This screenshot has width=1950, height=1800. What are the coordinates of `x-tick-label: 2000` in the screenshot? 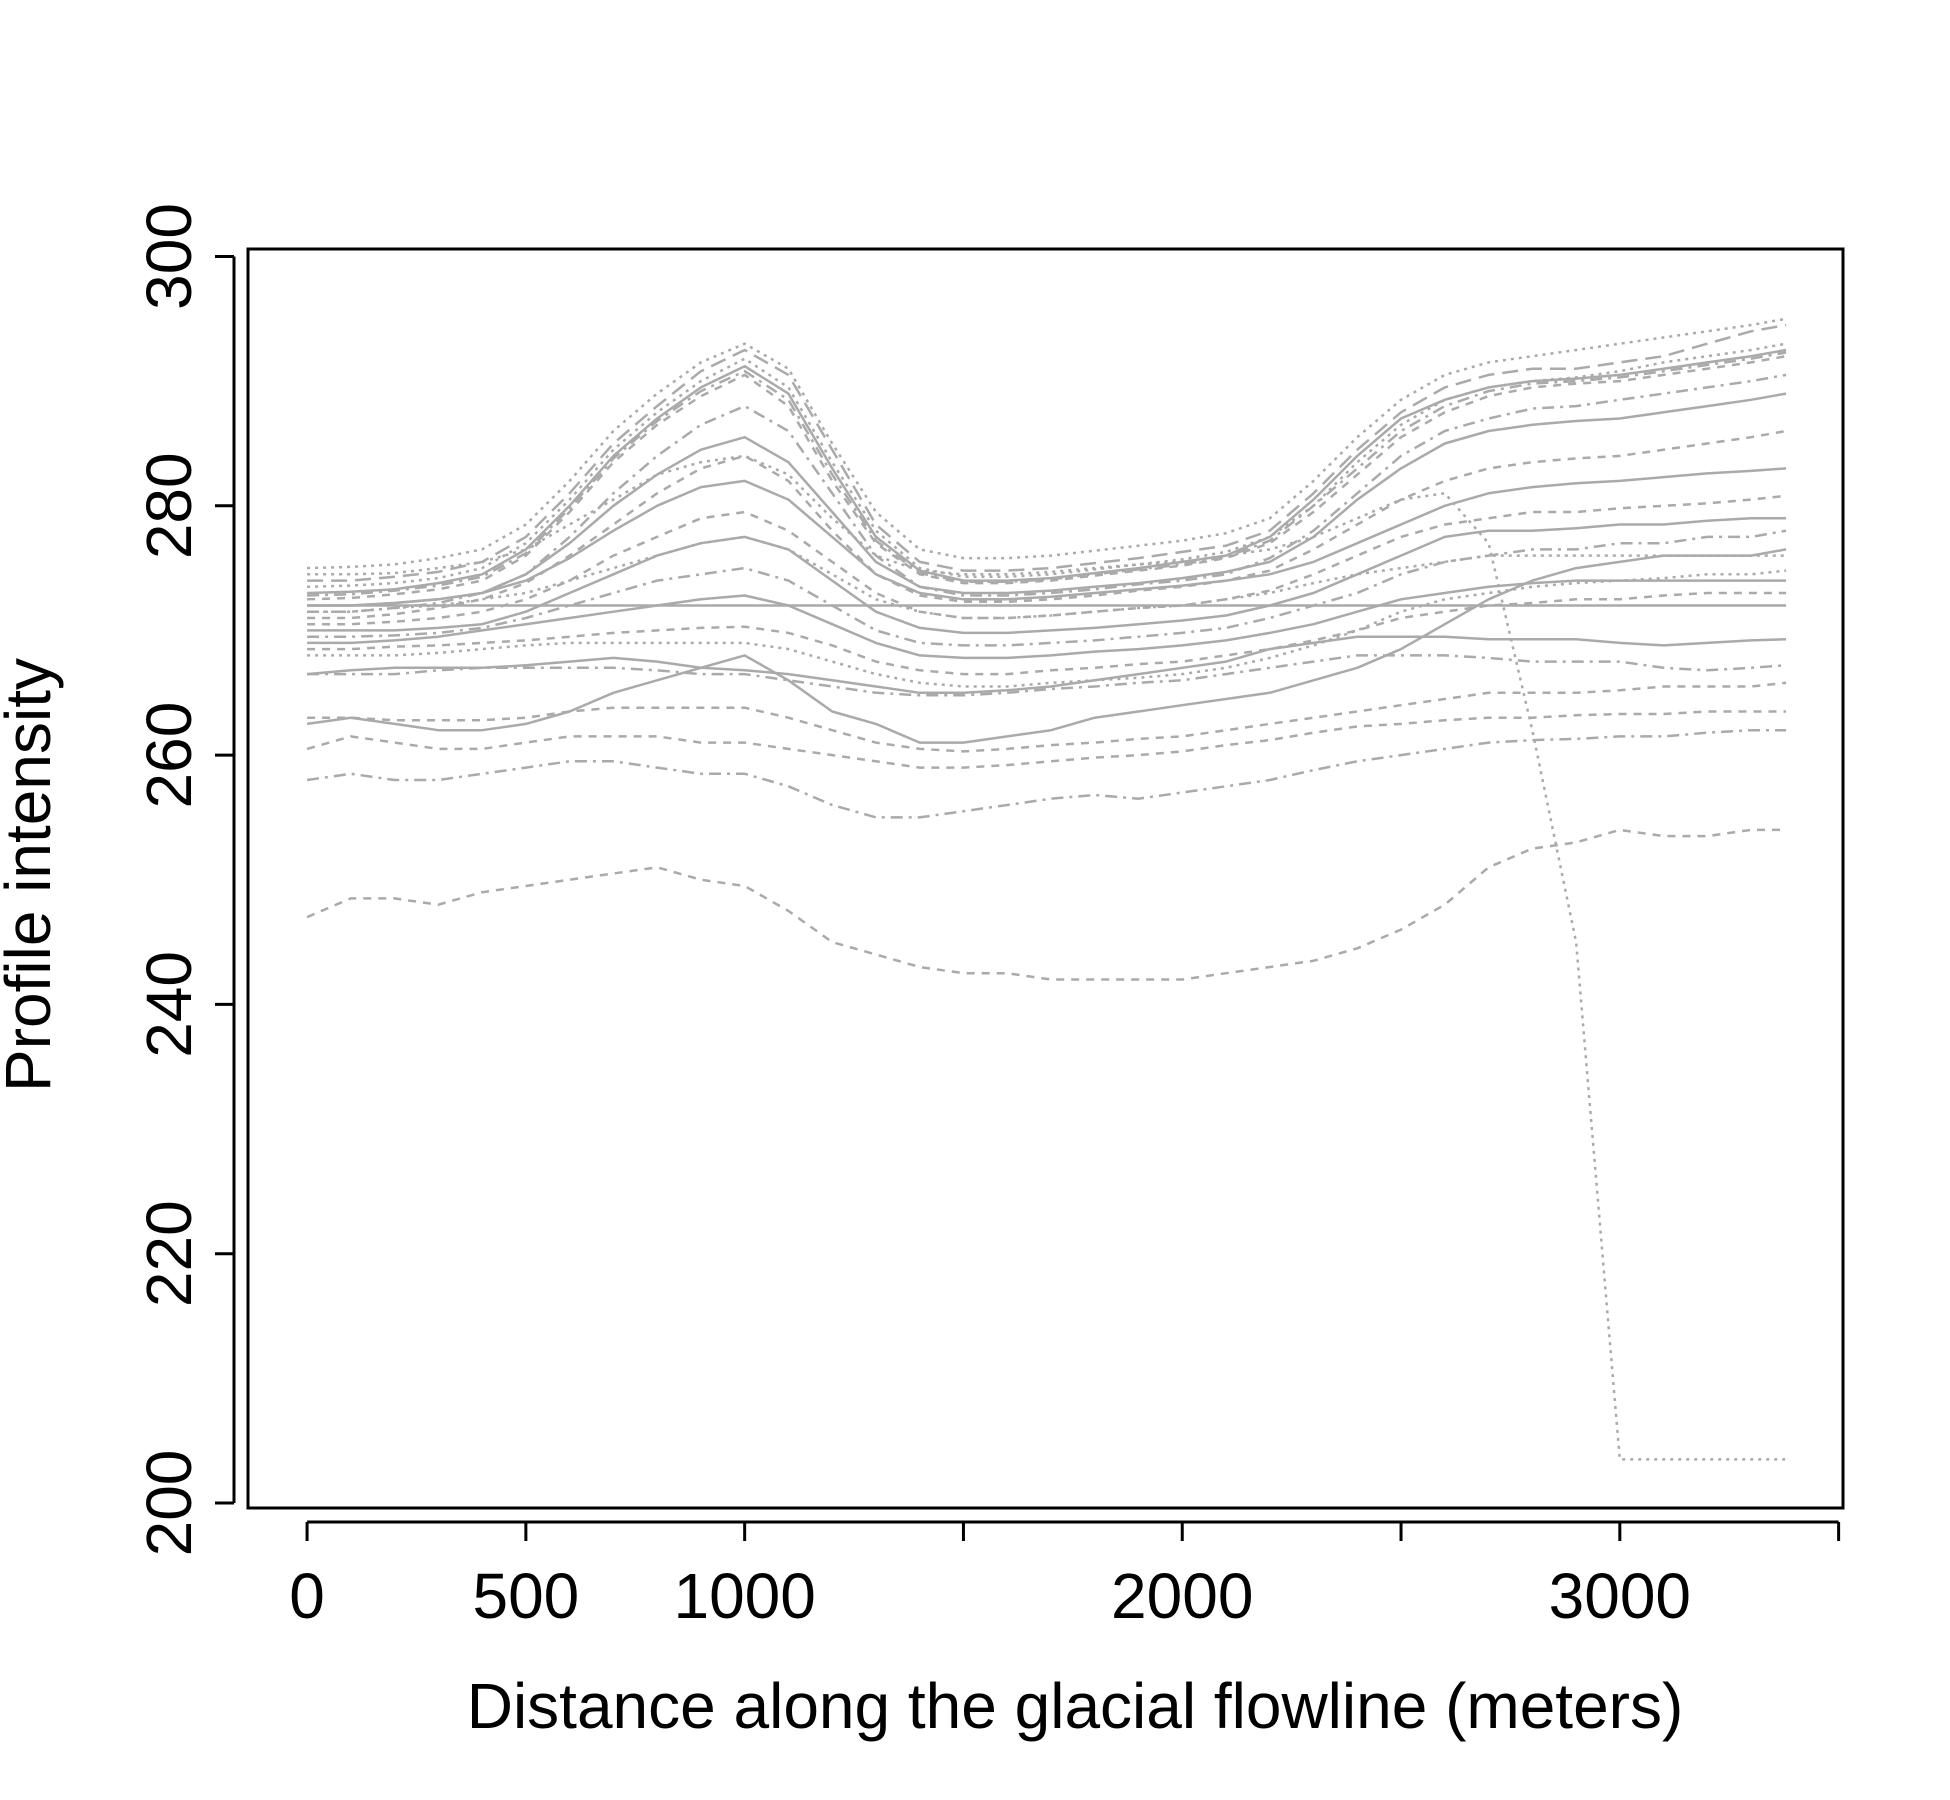 It's located at (1182, 1596).